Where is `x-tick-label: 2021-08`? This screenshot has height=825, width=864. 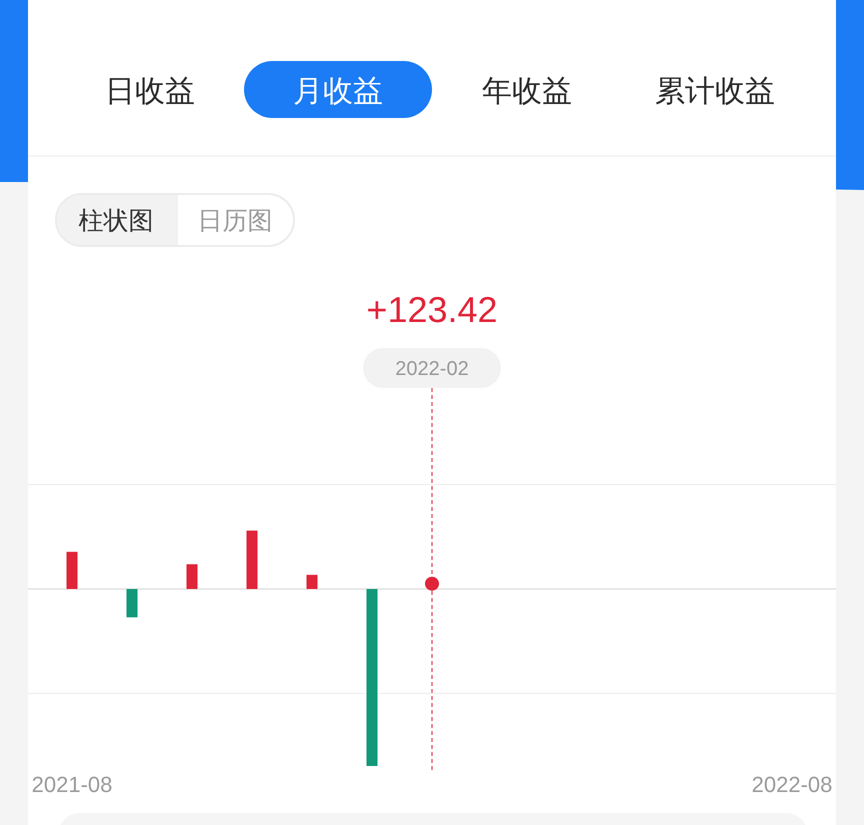
x-tick-label: 2021-08 is located at coordinates (72, 784).